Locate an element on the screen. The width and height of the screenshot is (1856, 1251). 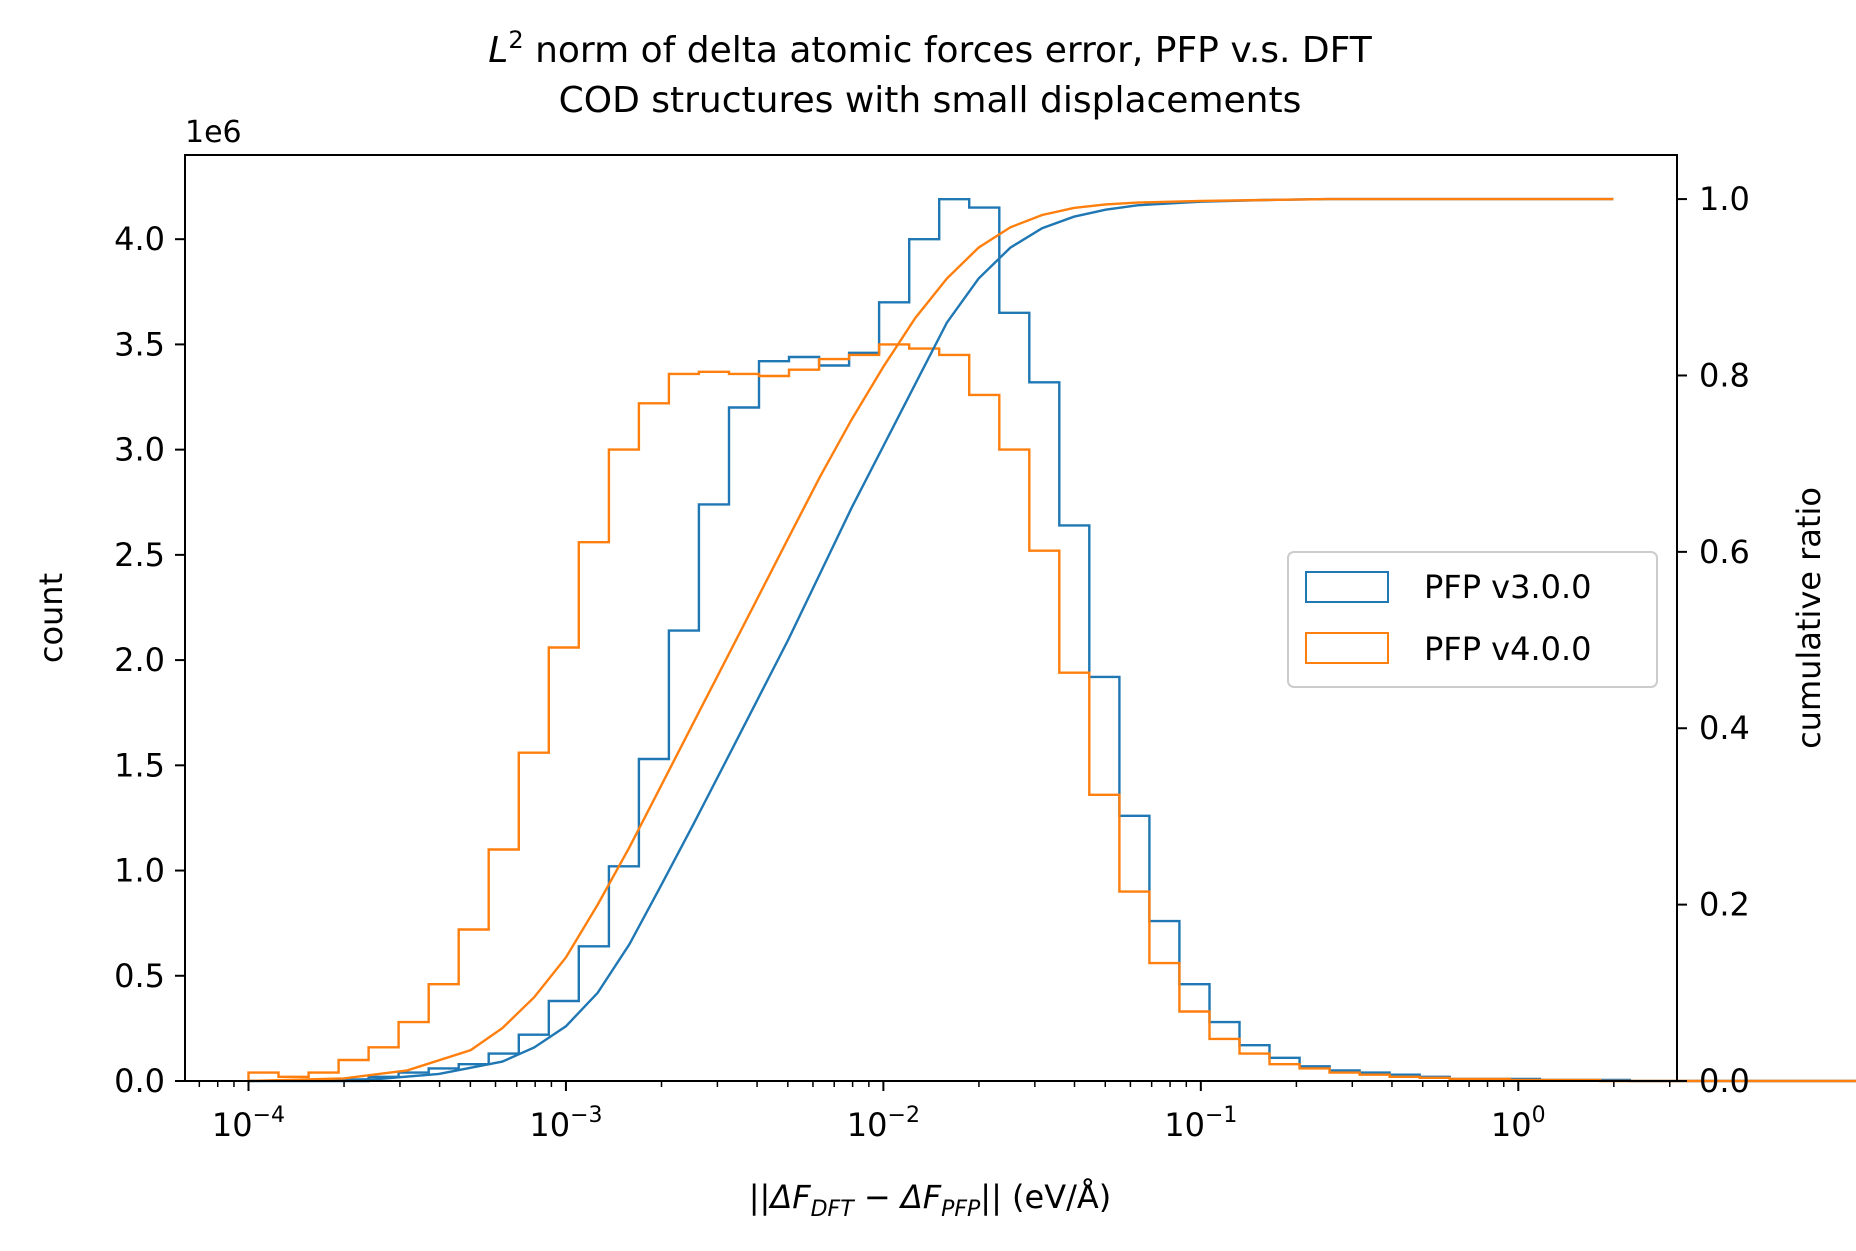
y-tick-label: 3.0 is located at coordinates (139, 450).